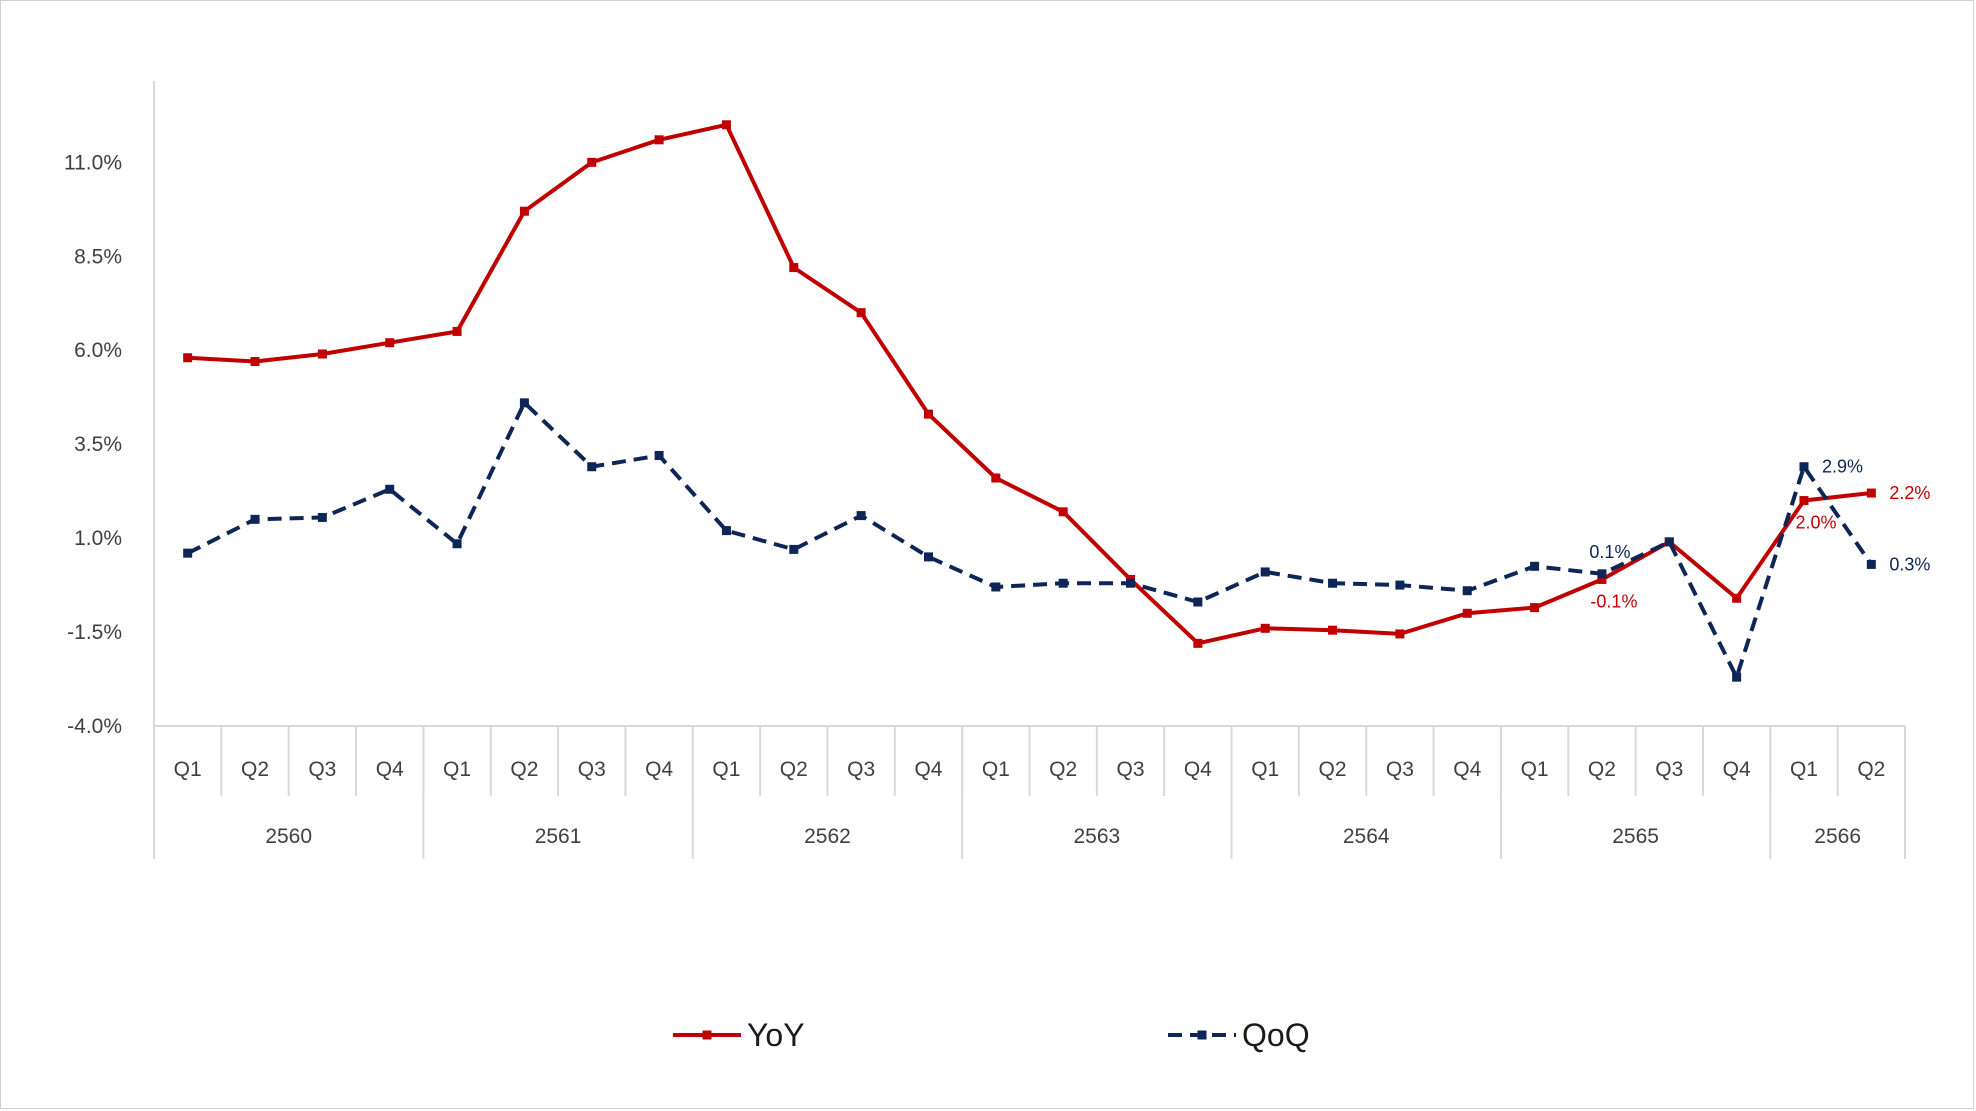  What do you see at coordinates (991, 1035) in the screenshot?
I see `legend: YoY QoQ` at bounding box center [991, 1035].